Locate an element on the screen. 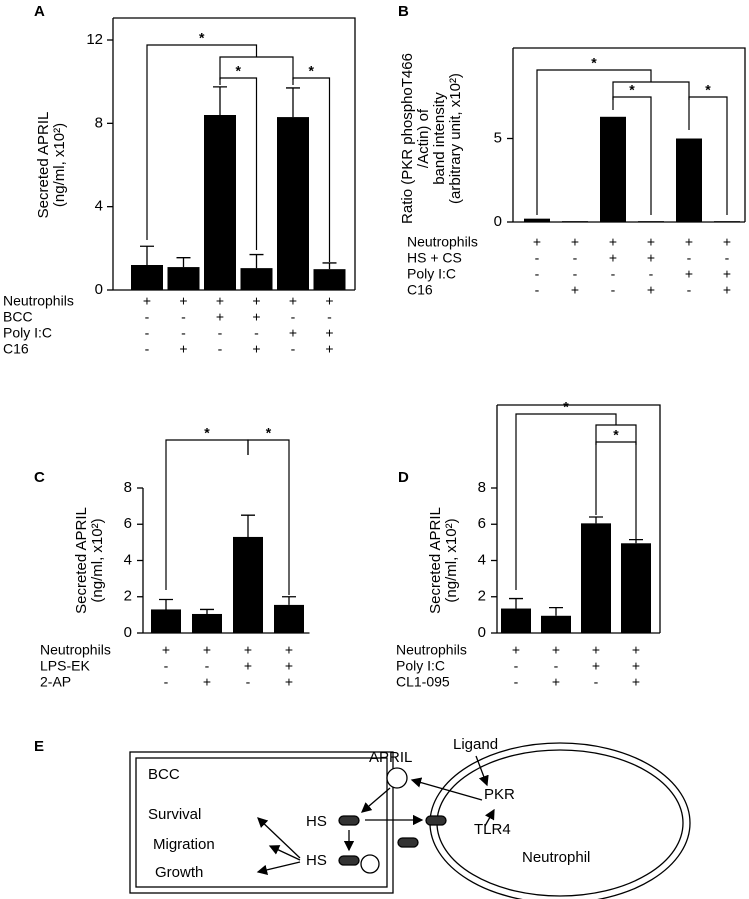 This screenshot has height=899, width=749. y-axis-label: band intensity is located at coordinates (439, 138).